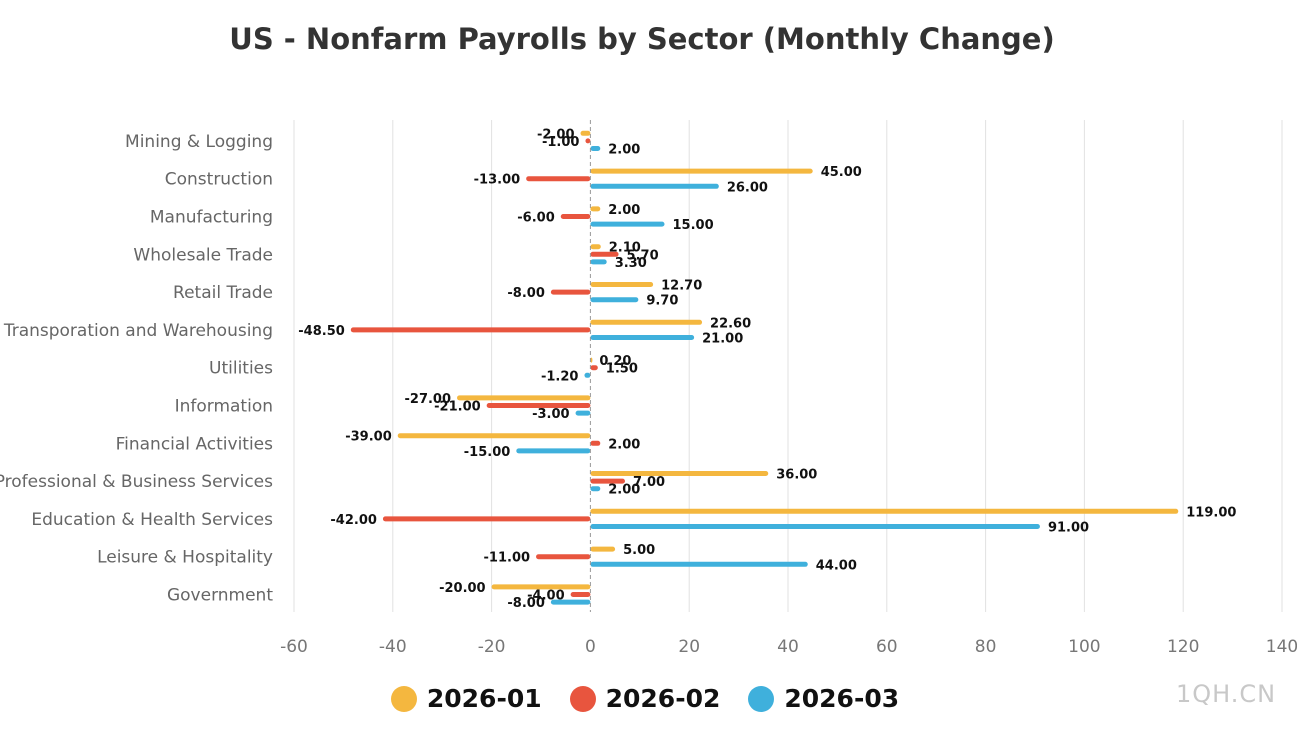 The height and width of the screenshot is (730, 1297). I want to click on data-label-2026-03: 26.00, so click(747, 187).